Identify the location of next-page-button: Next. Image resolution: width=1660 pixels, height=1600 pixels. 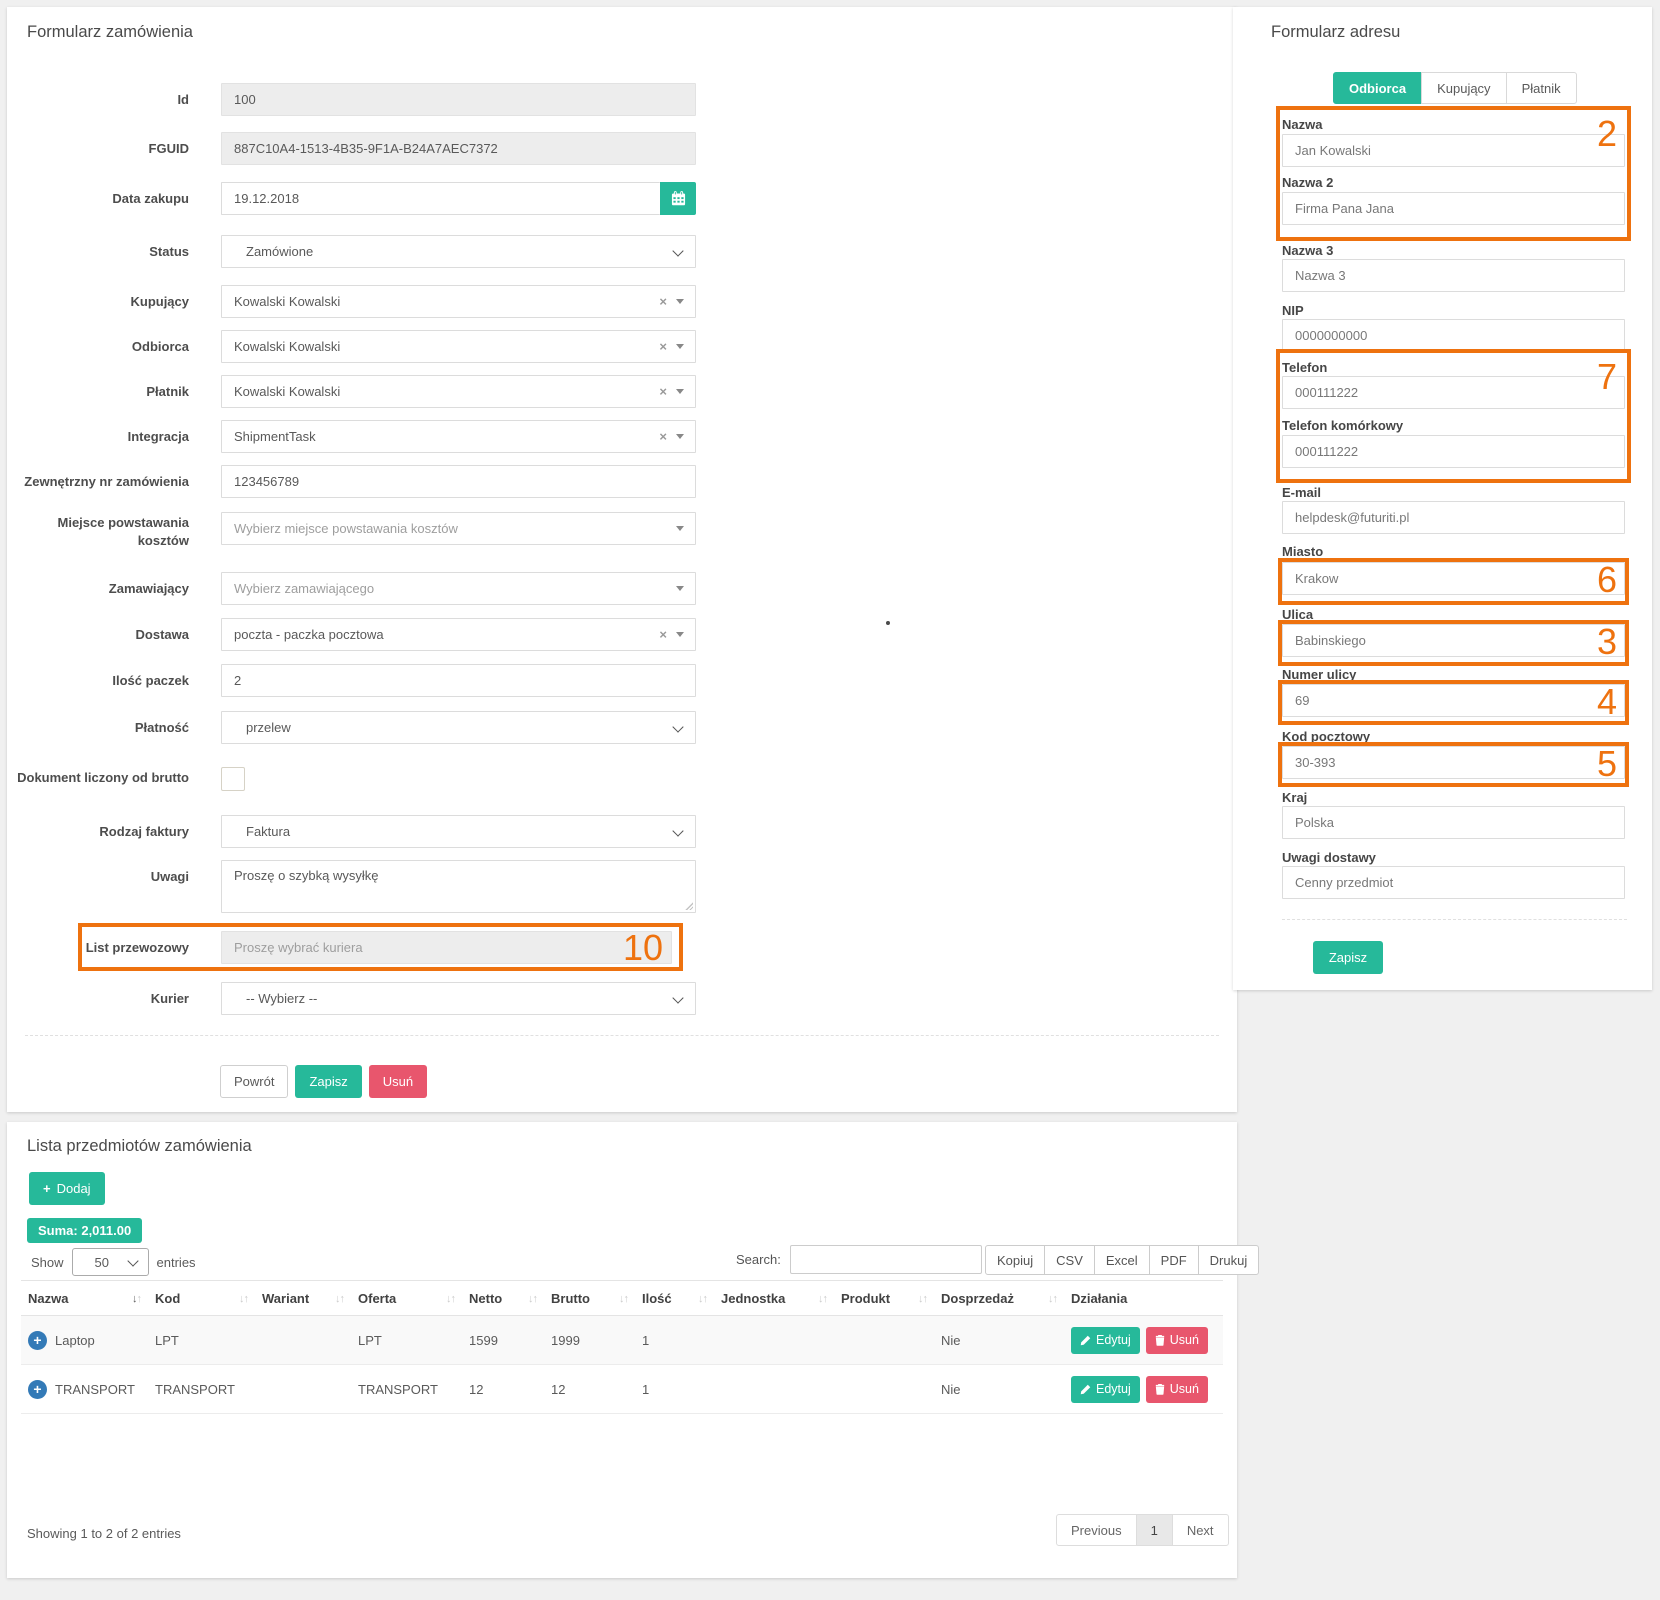
(1200, 1530).